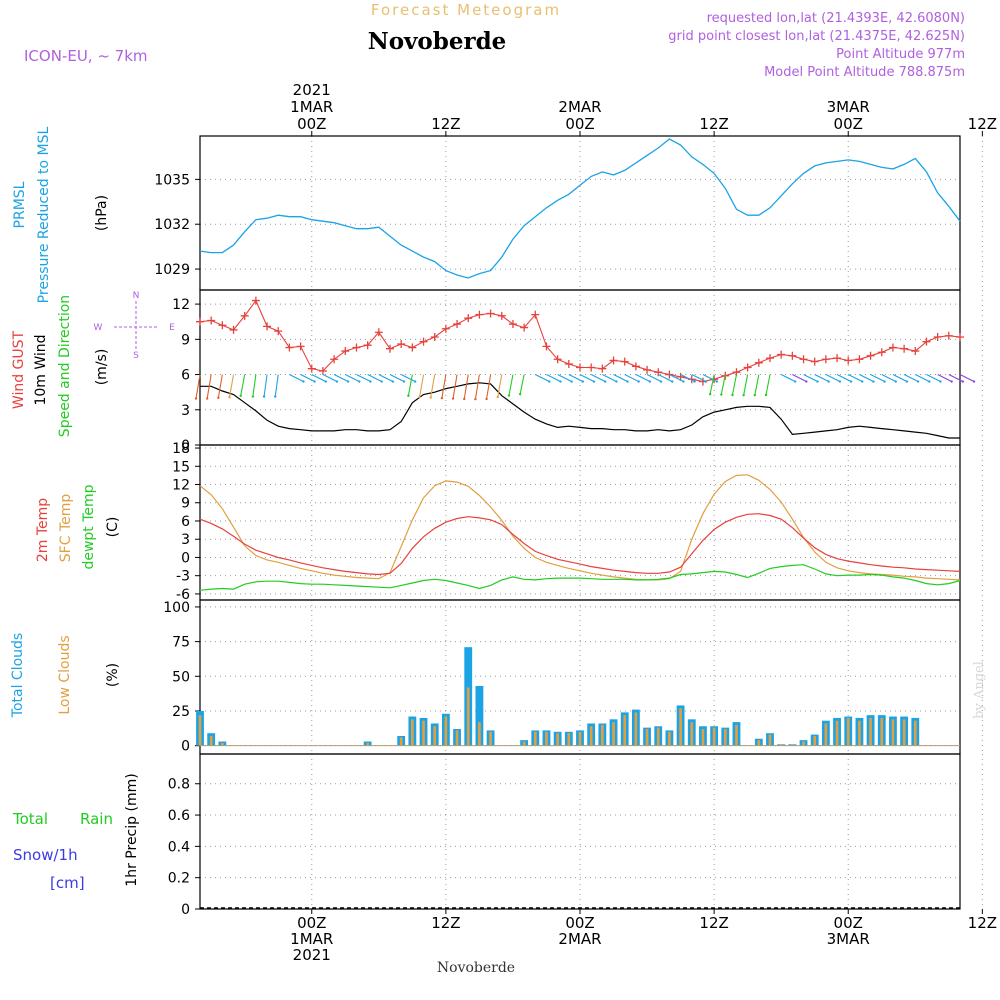  I want to click on prmsl-line, so click(580, 208).